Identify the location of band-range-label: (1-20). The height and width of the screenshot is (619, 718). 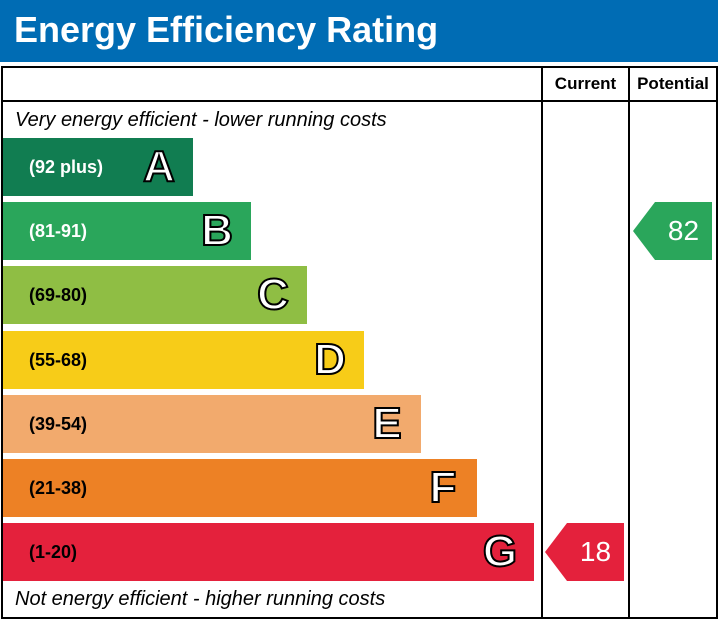
(53, 552).